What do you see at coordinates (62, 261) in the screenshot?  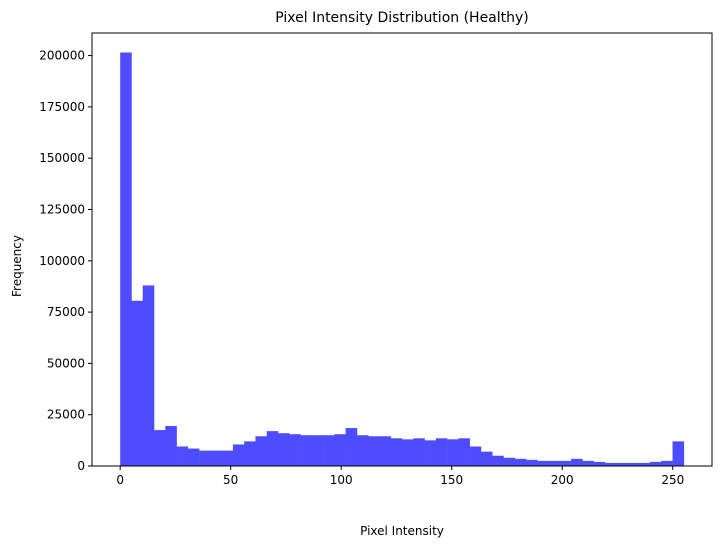 I see `y-tick-label: 100000` at bounding box center [62, 261].